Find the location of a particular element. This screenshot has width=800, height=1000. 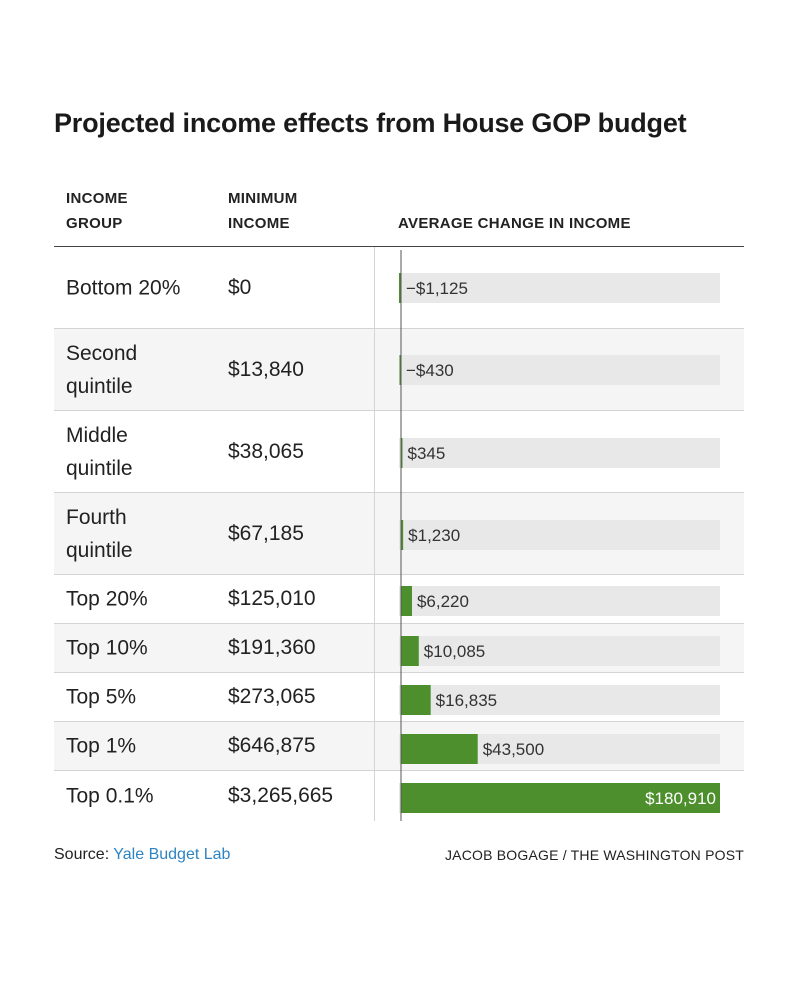

source-note: Source: Yale Budget Lab is located at coordinates (142, 855).